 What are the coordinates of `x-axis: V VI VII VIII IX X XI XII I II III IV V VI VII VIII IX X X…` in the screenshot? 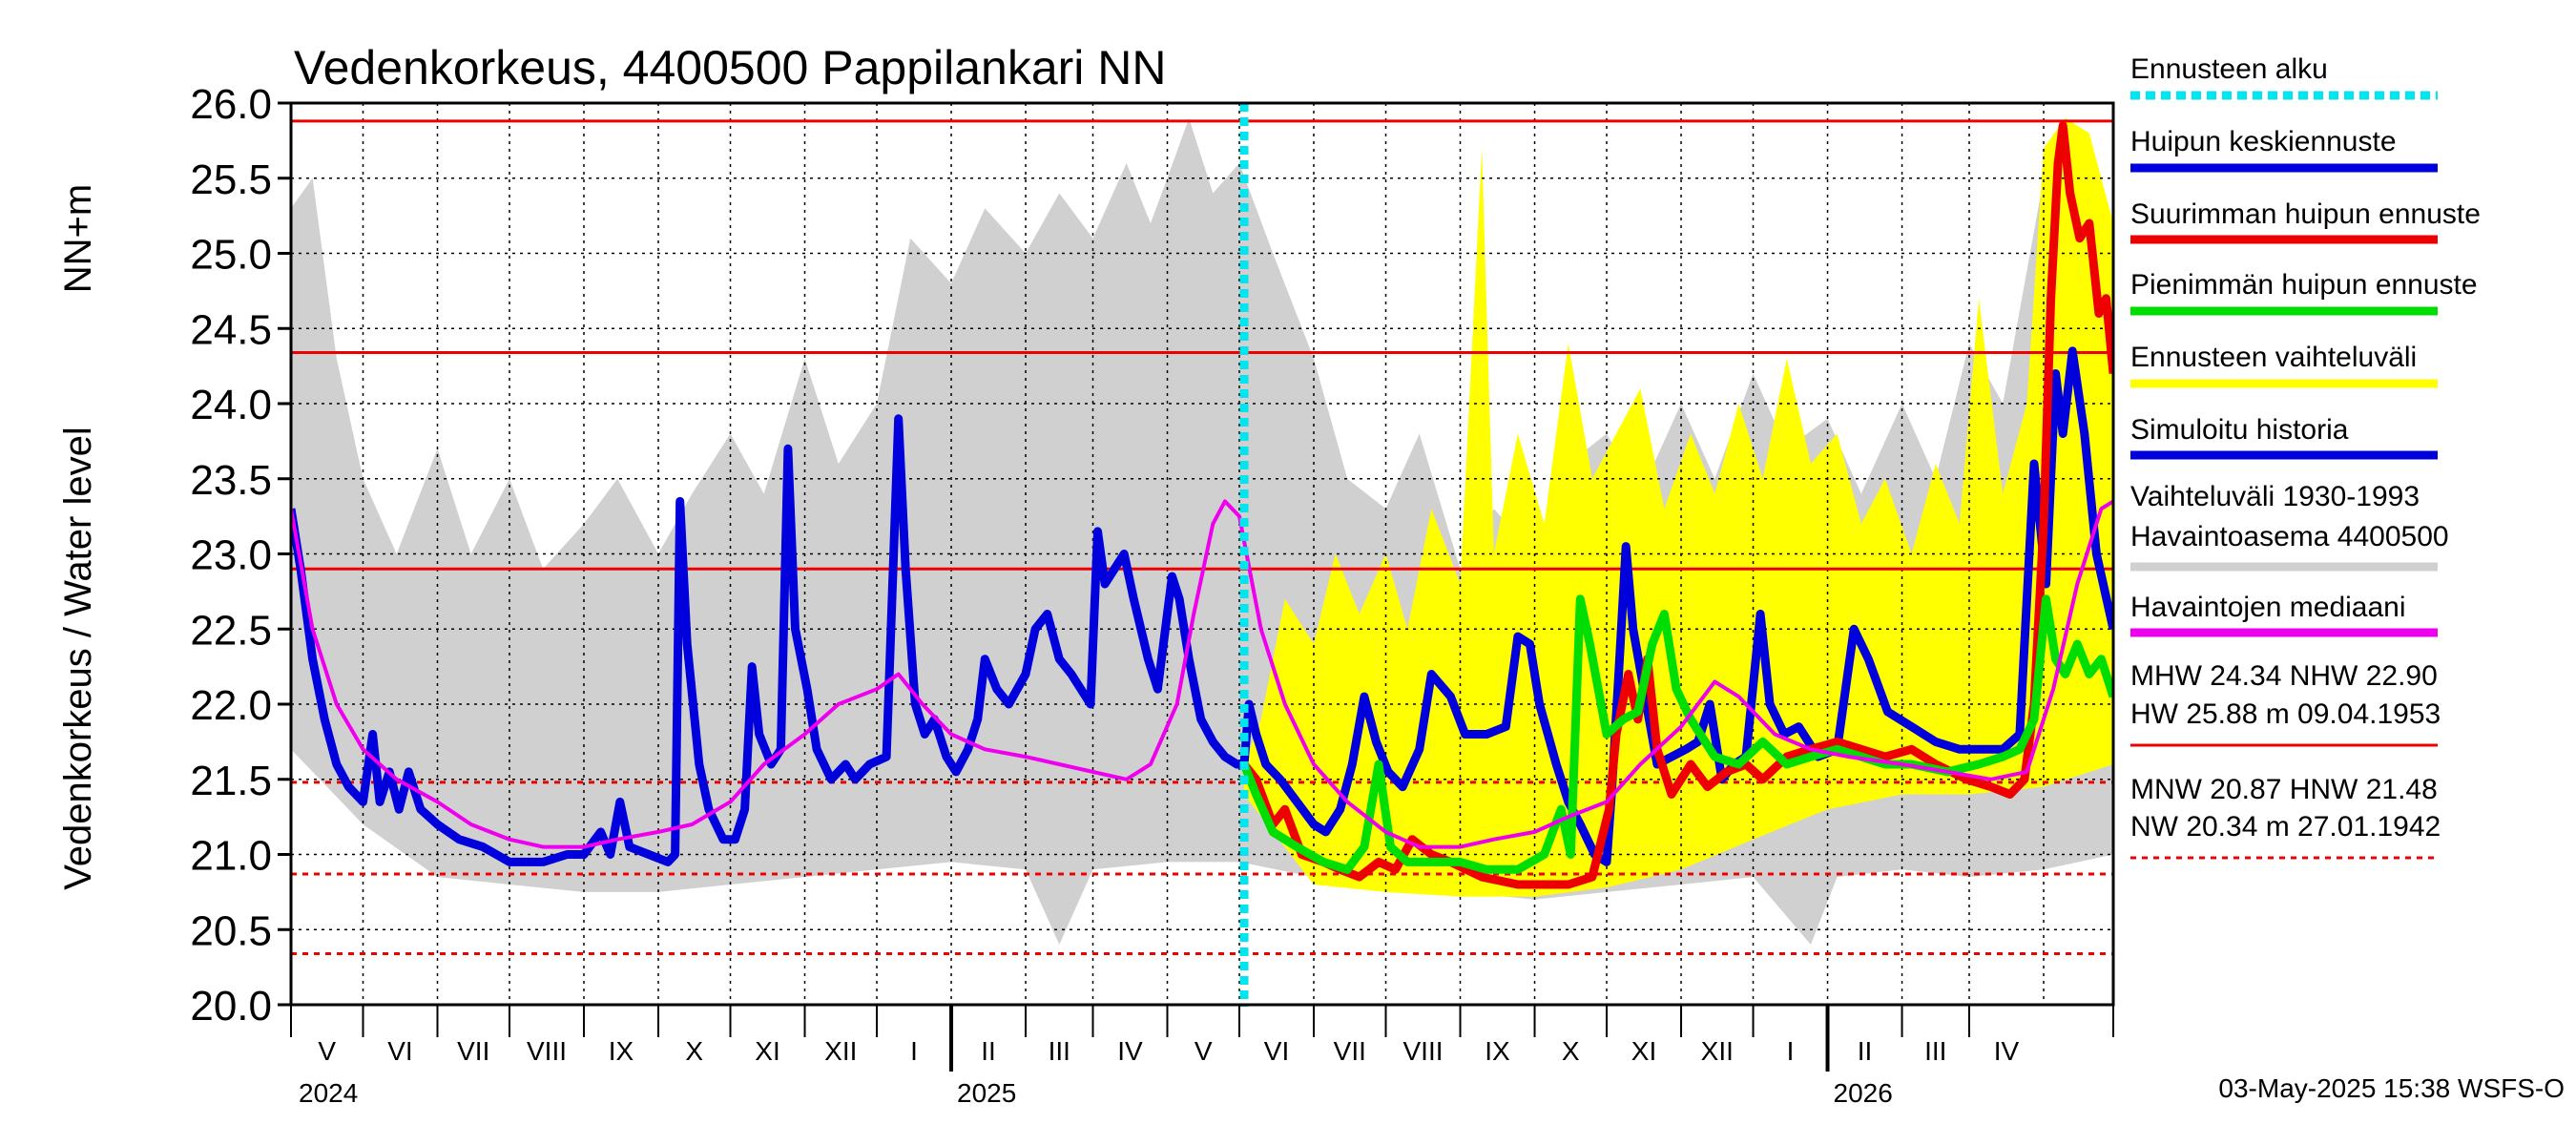 It's located at (1202, 1056).